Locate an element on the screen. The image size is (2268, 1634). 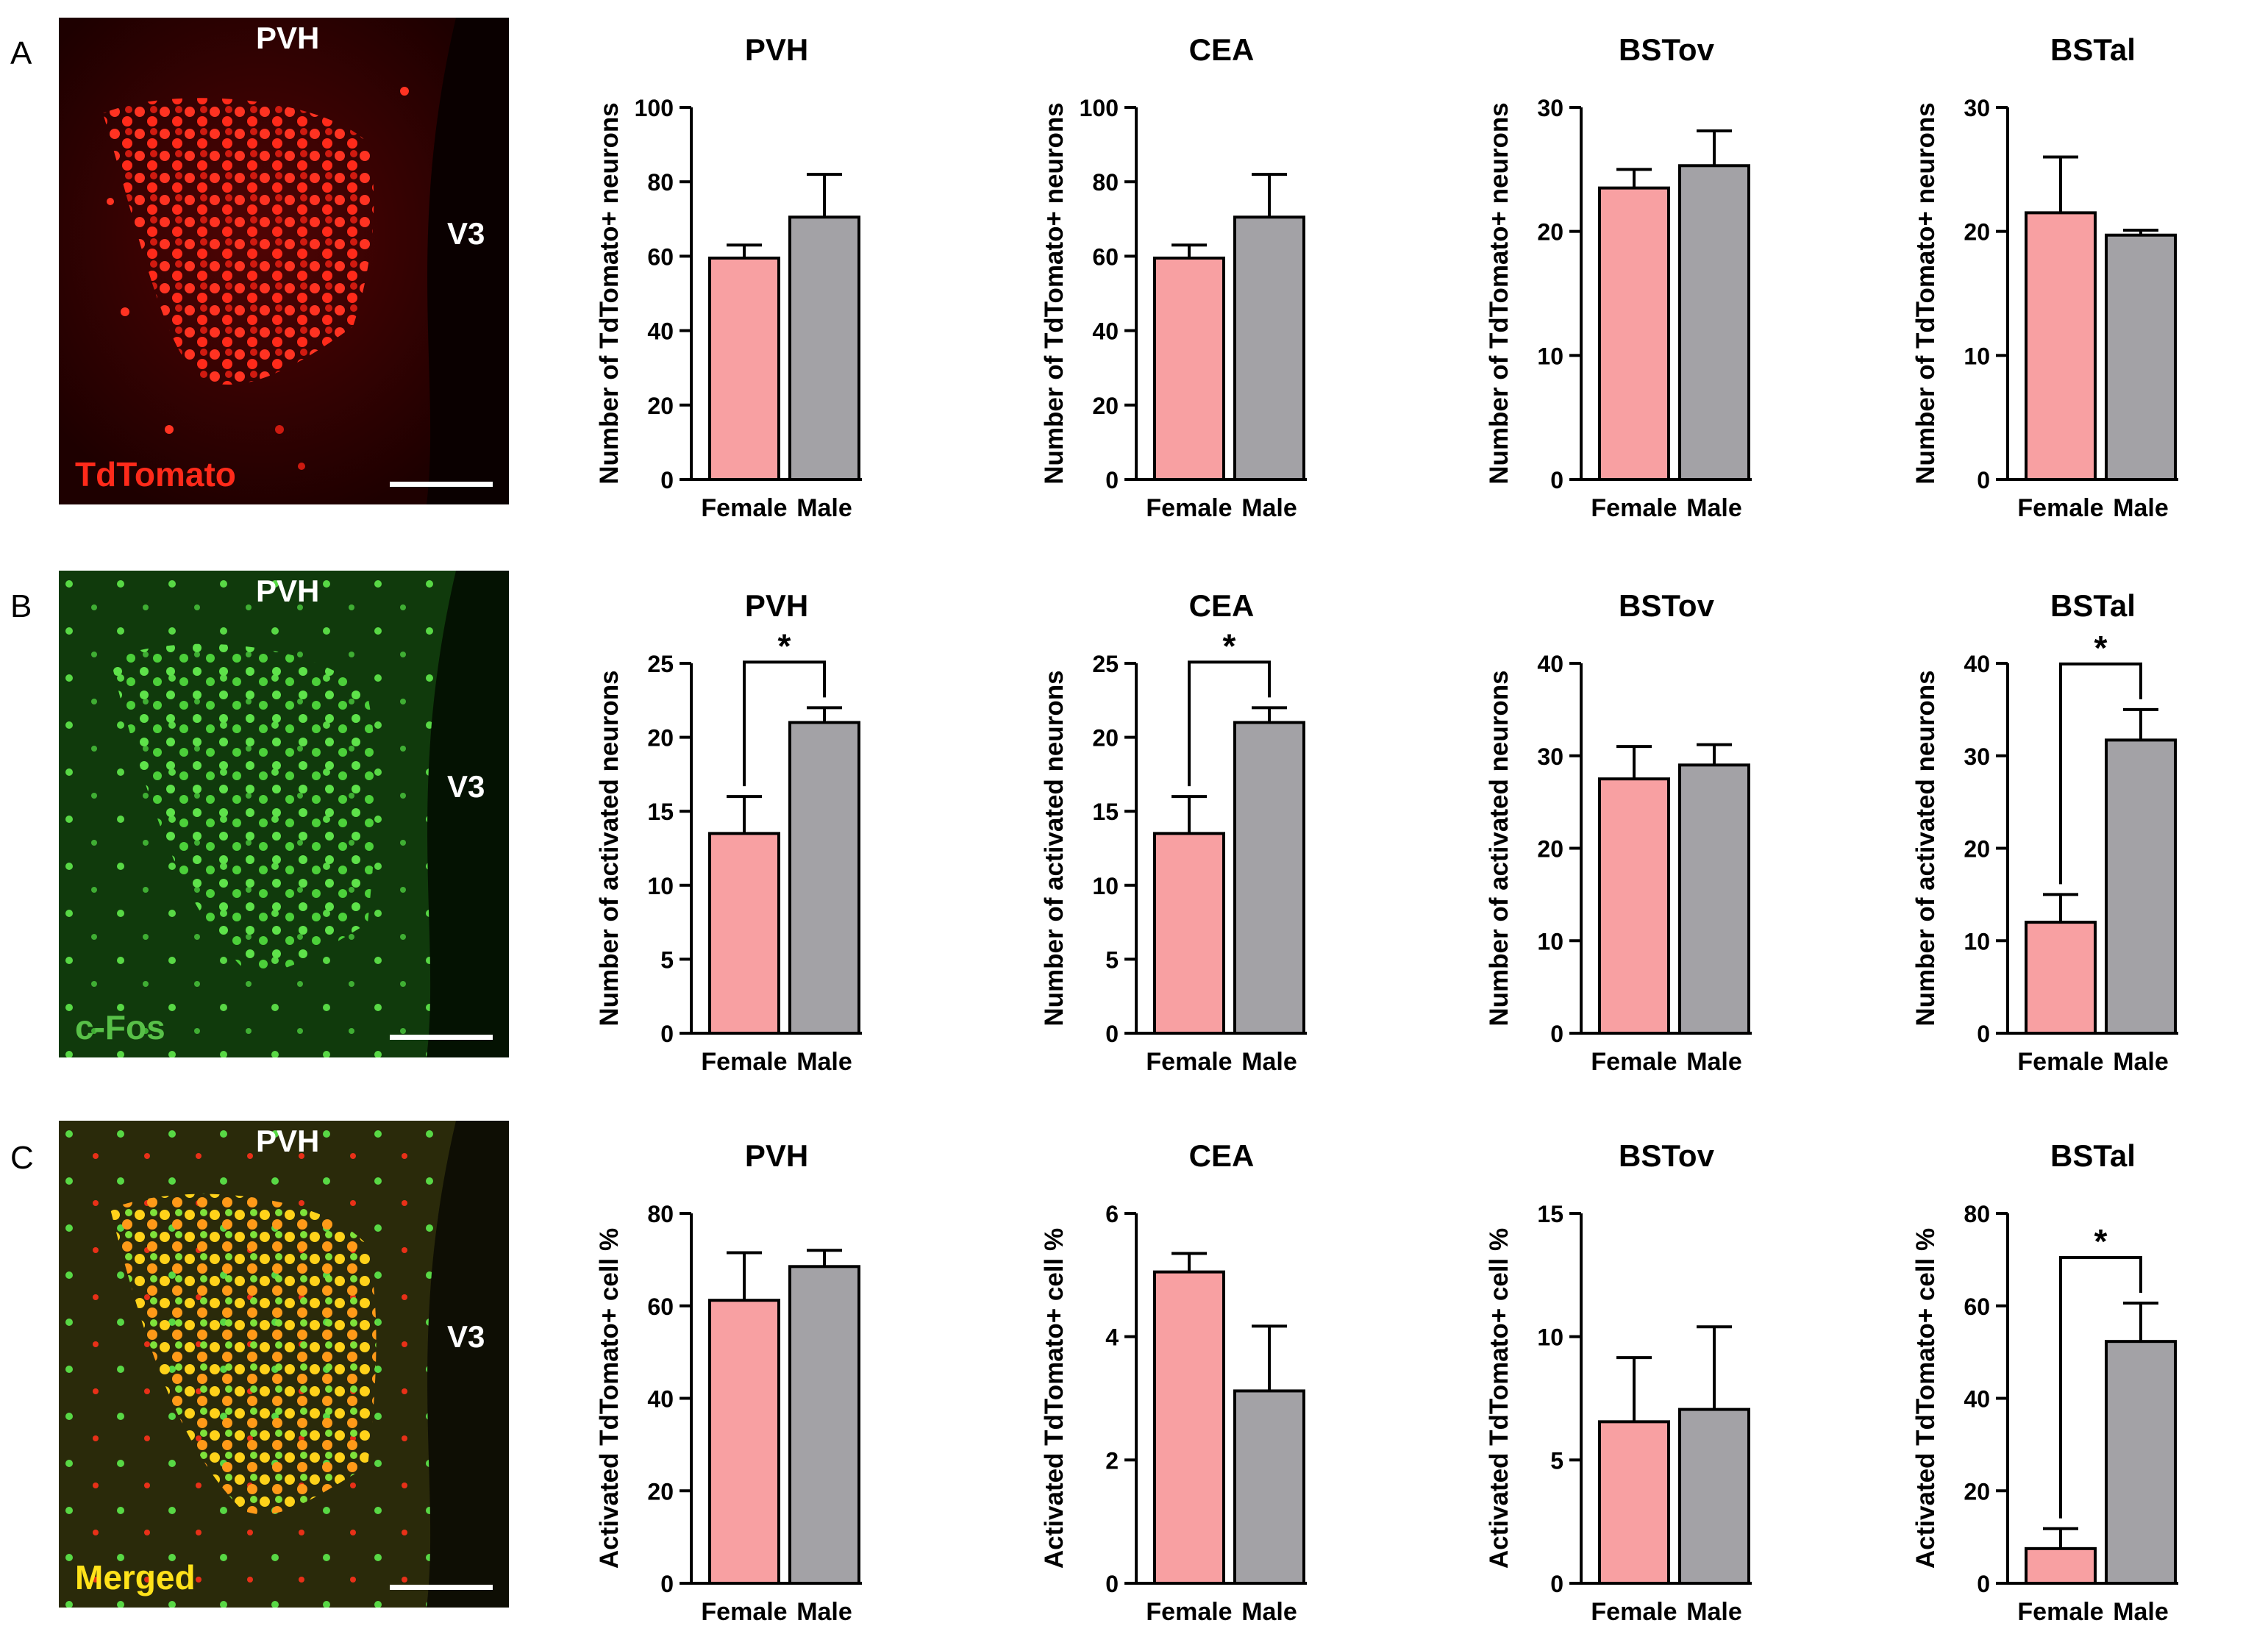
chart-c-bstov-tick-label: 0 is located at coordinates (1556, 1584).